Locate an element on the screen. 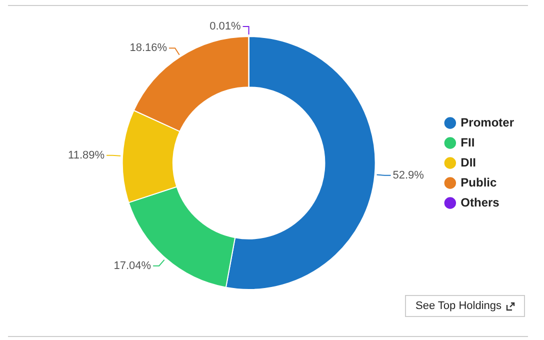 The image size is (544, 340). legend-label: Promoter is located at coordinates (487, 122).